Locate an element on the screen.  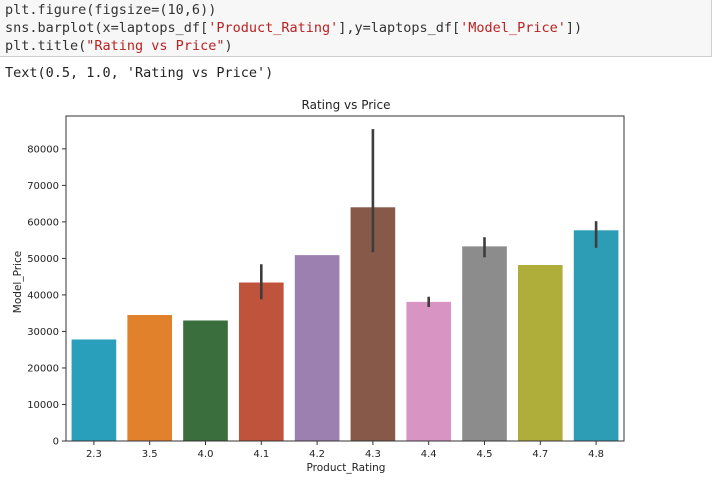
x-tick-label: 4.7 is located at coordinates (540, 454).